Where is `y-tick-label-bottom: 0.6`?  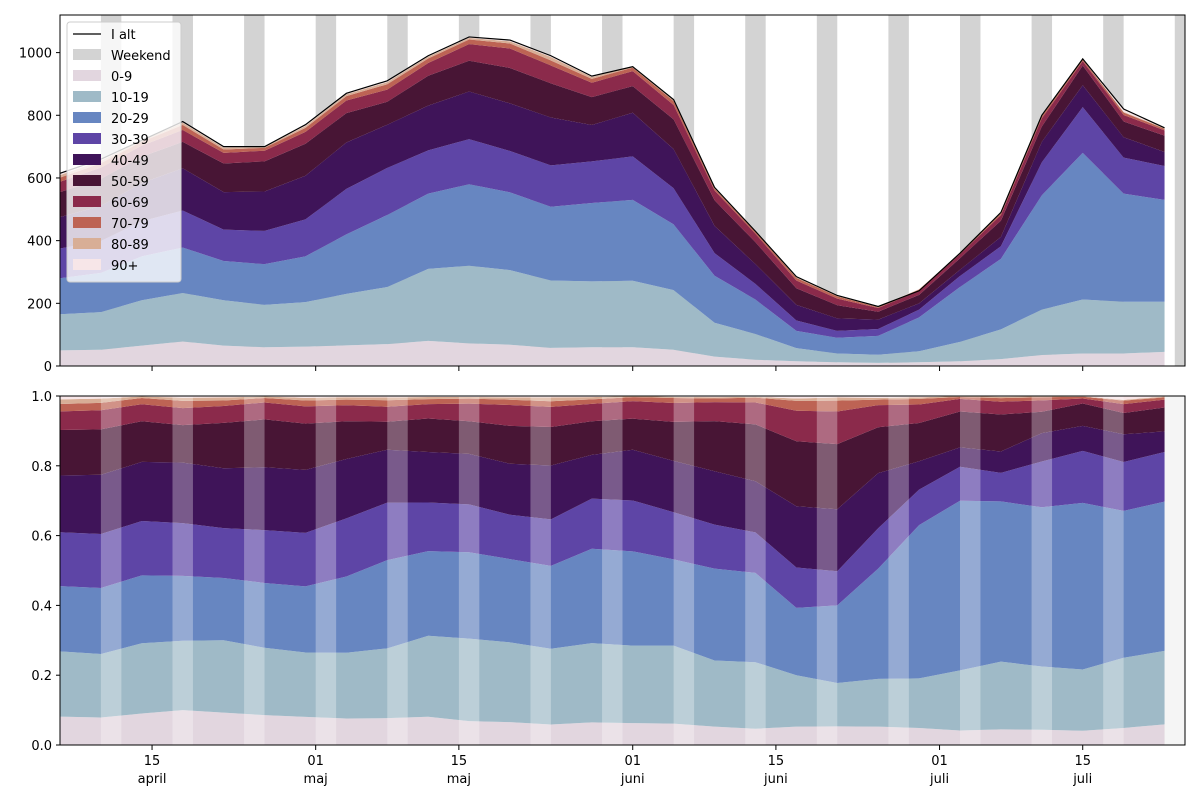 y-tick-label-bottom: 0.6 is located at coordinates (41, 537).